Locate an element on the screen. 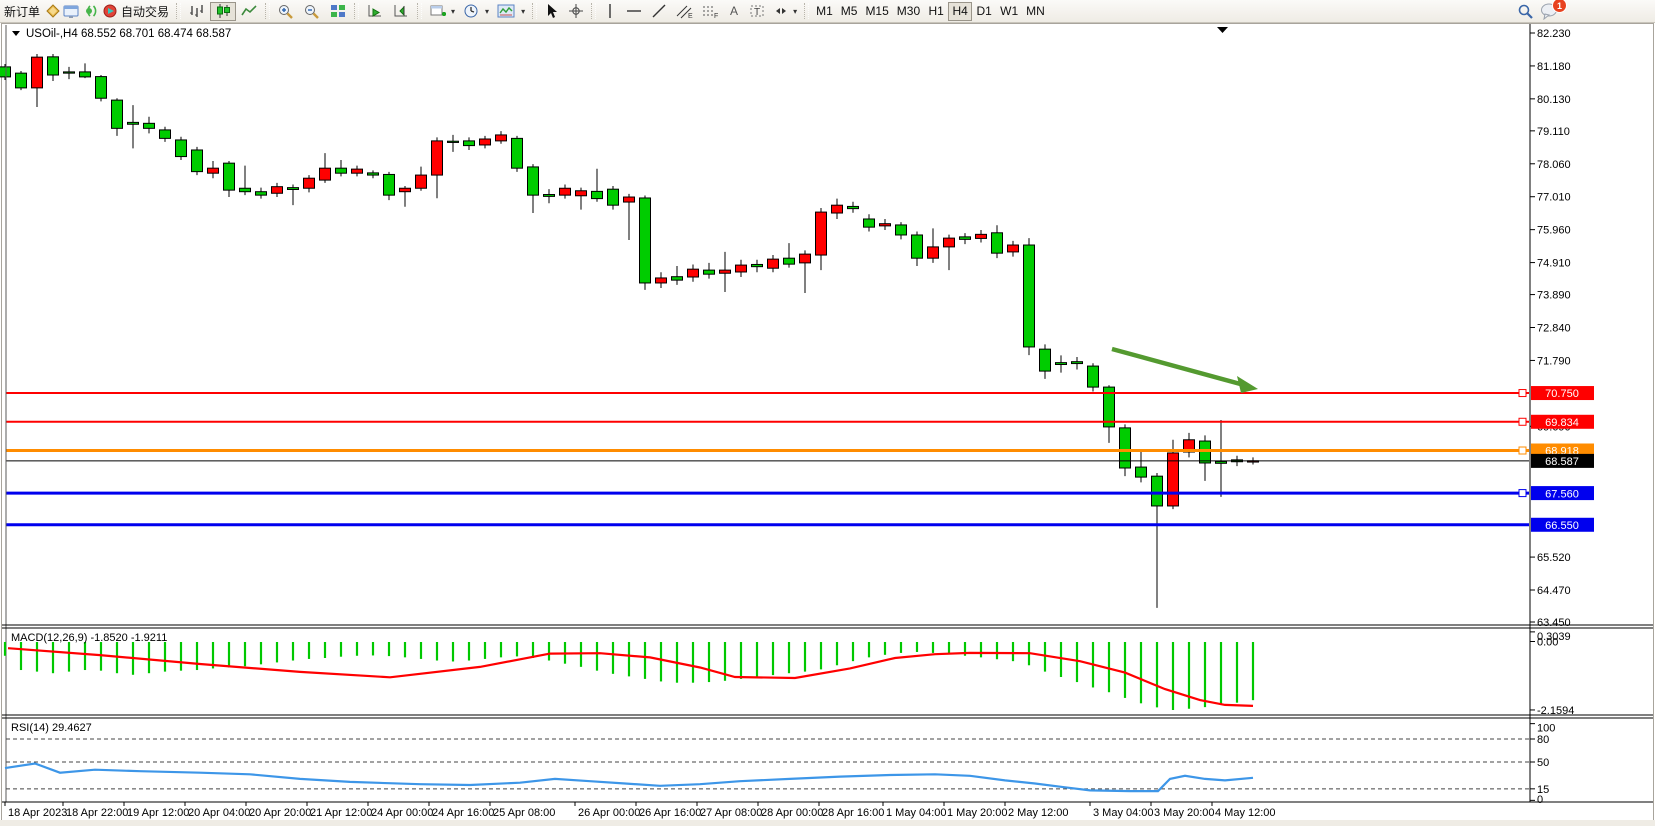  signal-icon is located at coordinates (89, 11).